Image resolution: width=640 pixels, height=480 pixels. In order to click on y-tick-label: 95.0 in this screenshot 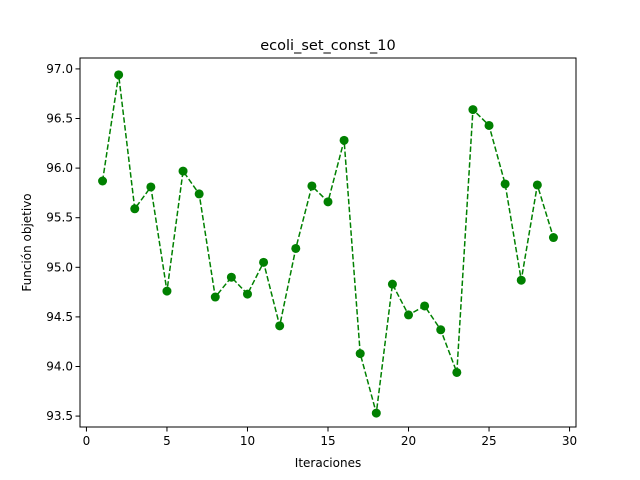, I will do `click(59, 267)`.